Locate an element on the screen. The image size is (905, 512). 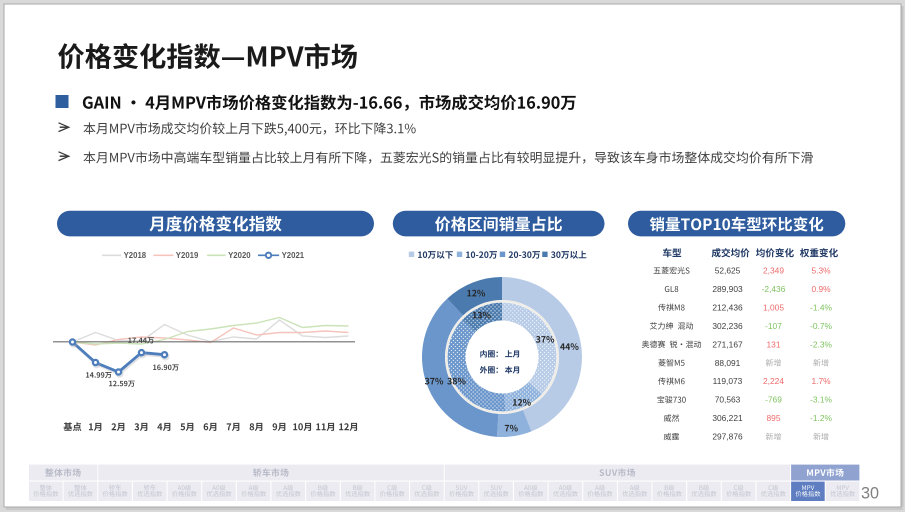
svg-text: -769 is located at coordinates (773, 400).